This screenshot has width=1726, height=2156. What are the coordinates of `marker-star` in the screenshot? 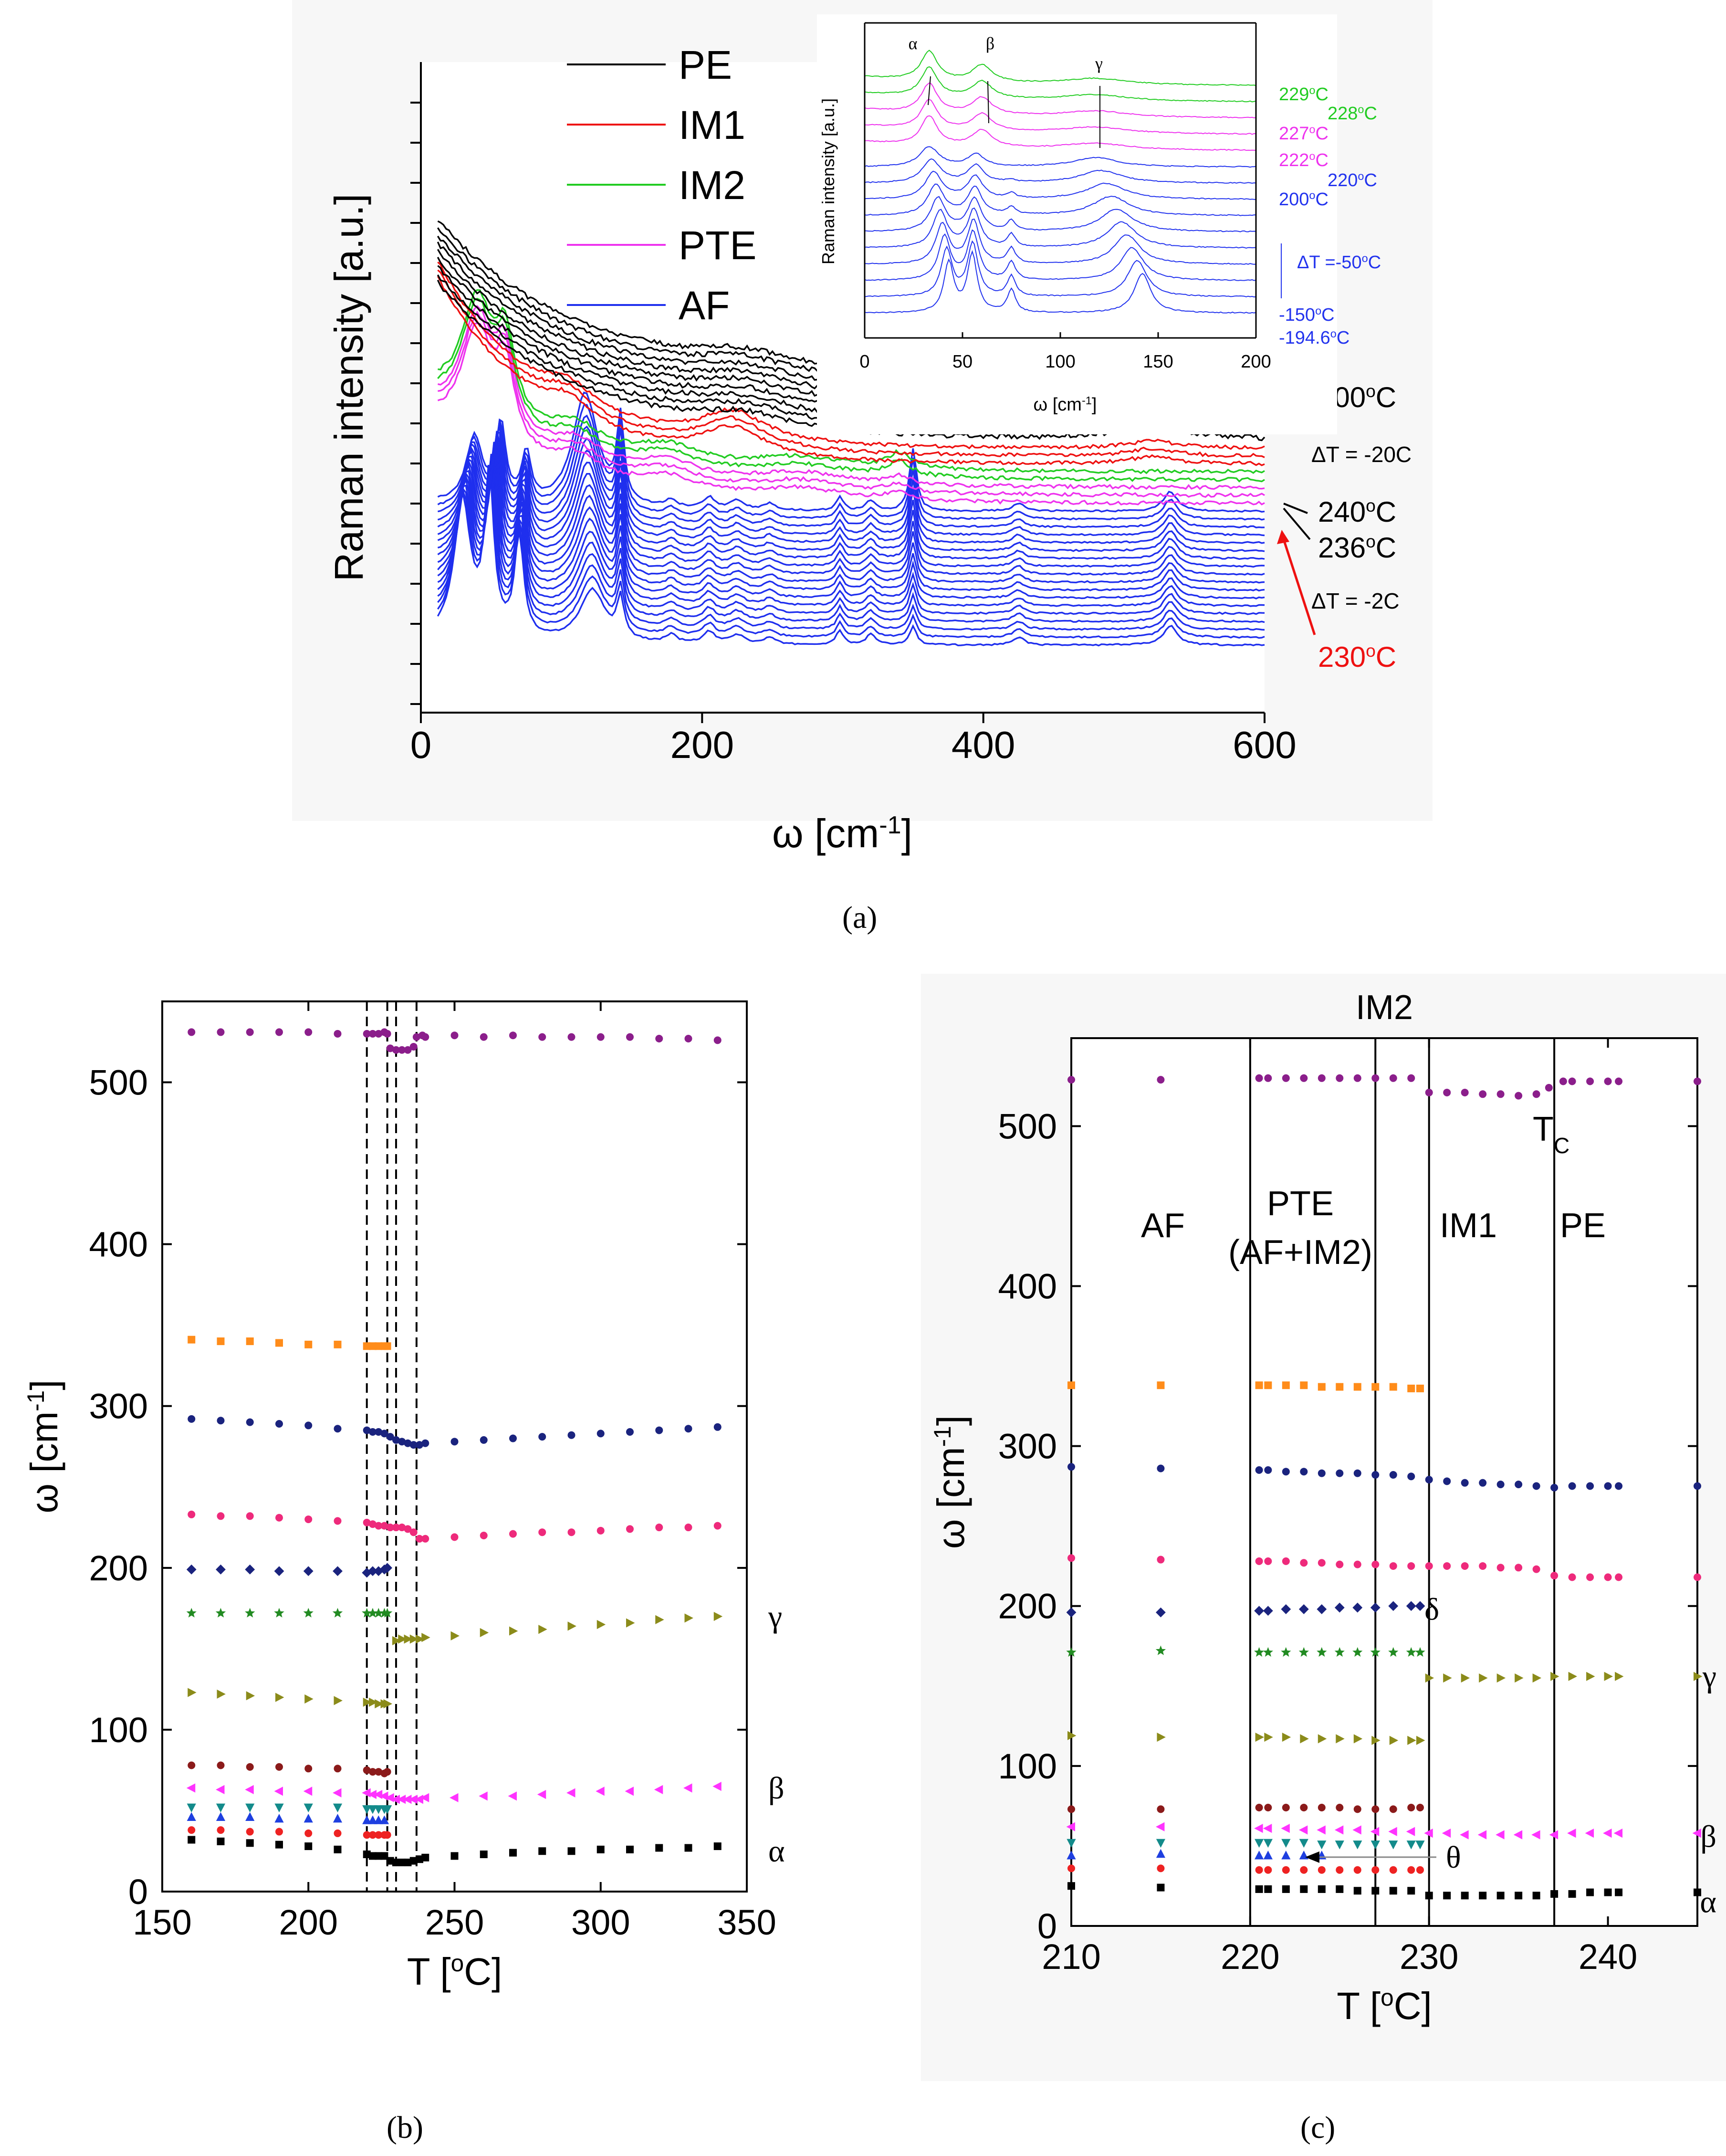 It's located at (1411, 1652).